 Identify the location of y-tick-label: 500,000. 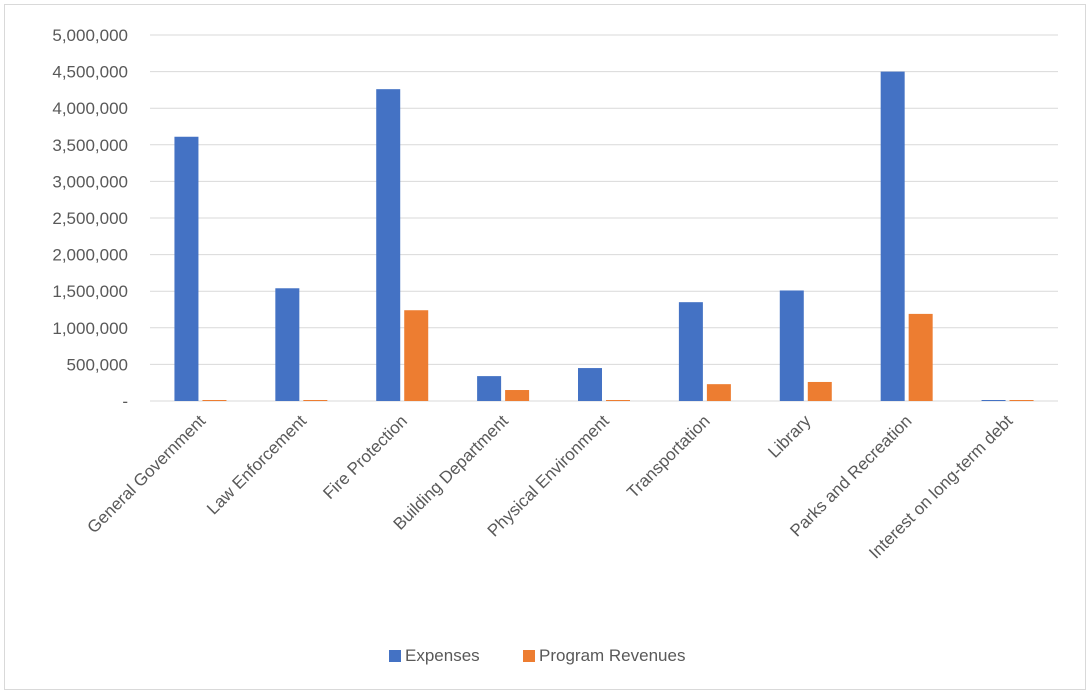
(97, 364).